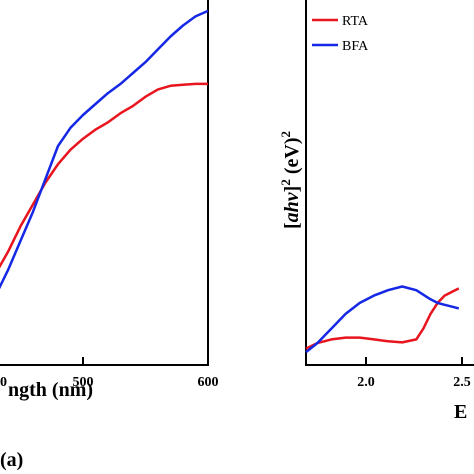 Image resolution: width=474 pixels, height=474 pixels. Describe the element at coordinates (50, 390) in the screenshot. I see `left-x-axis-label: ngth (nm)` at that location.